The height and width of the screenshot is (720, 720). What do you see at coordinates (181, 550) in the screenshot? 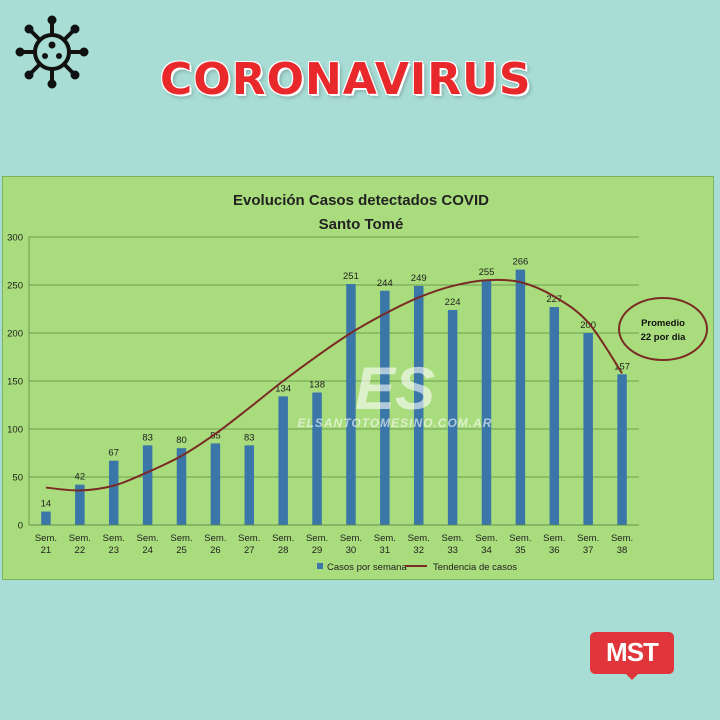
I see `x-tick-label: 25` at bounding box center [181, 550].